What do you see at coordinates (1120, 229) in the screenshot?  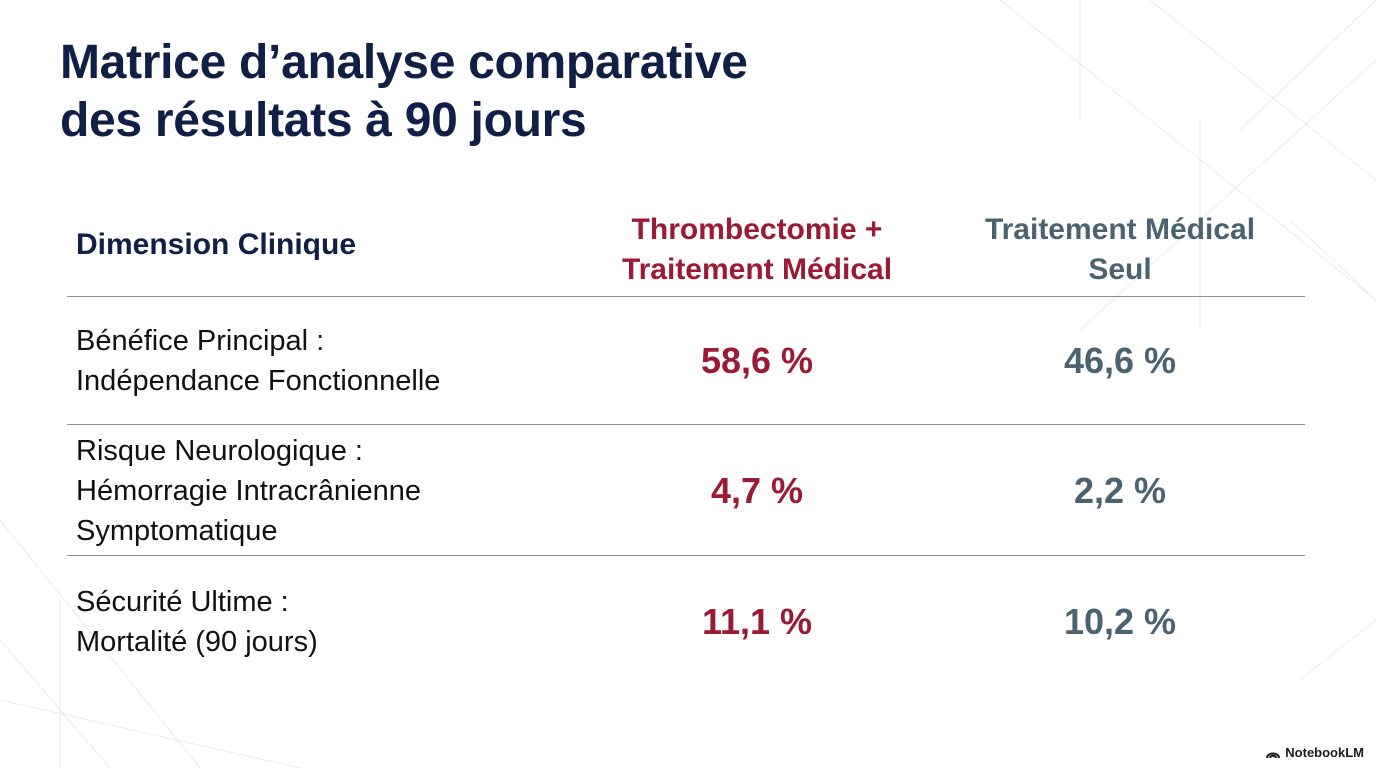 I see `header-control-line-1: Traitement Médical` at bounding box center [1120, 229].